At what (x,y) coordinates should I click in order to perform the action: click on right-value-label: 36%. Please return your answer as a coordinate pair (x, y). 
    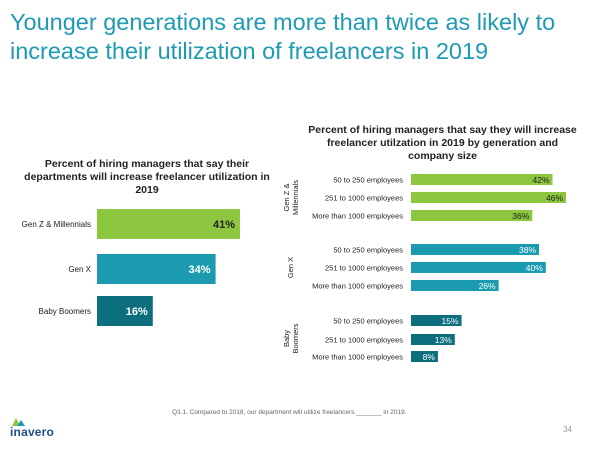
    Looking at the image, I should click on (520, 216).